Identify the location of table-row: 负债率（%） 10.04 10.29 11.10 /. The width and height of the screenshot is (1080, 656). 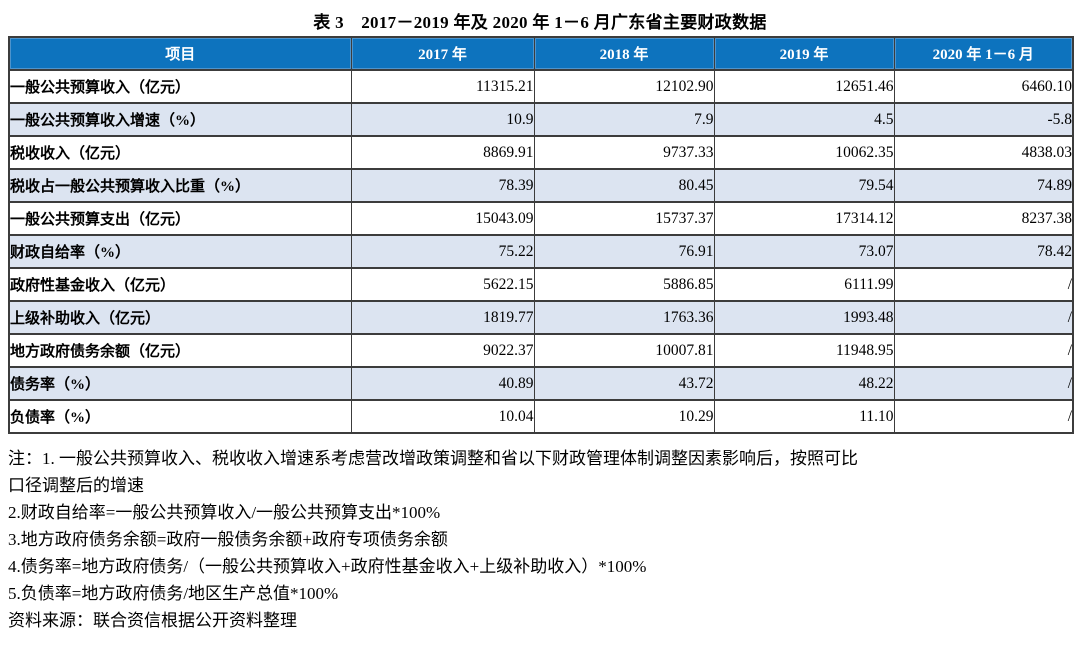
(541, 416).